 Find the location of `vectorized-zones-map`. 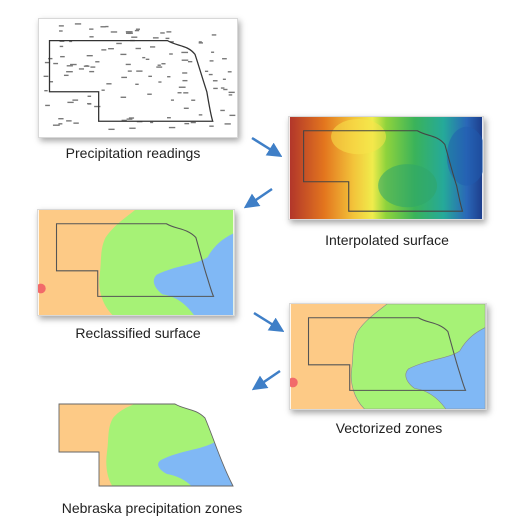

vectorized-zones-map is located at coordinates (388, 356).